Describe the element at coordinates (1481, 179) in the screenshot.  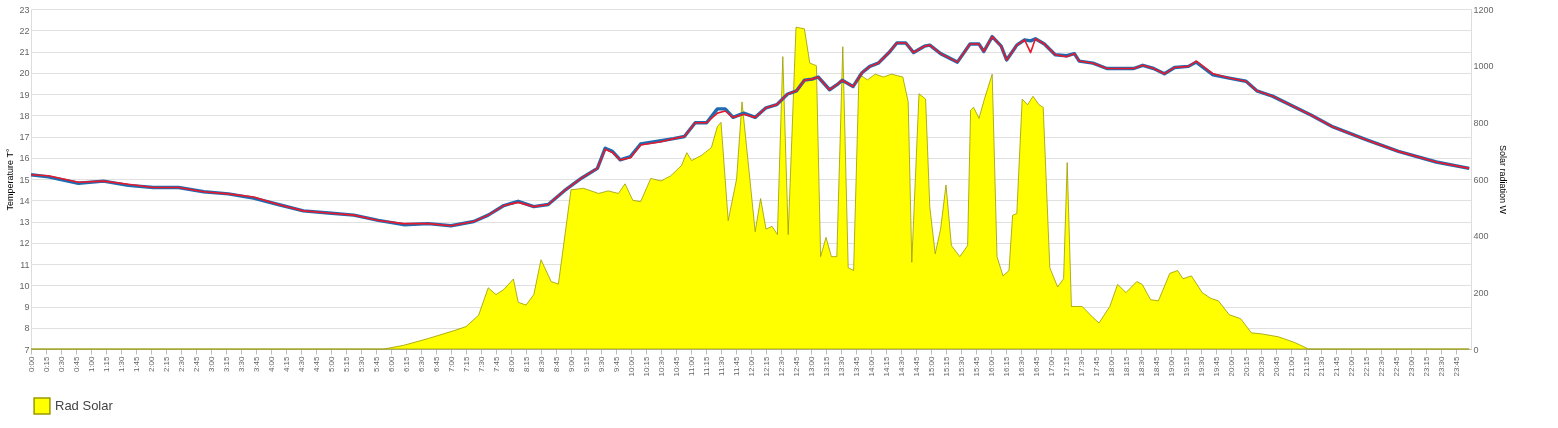
I see `y2-tick-label: 600` at that location.